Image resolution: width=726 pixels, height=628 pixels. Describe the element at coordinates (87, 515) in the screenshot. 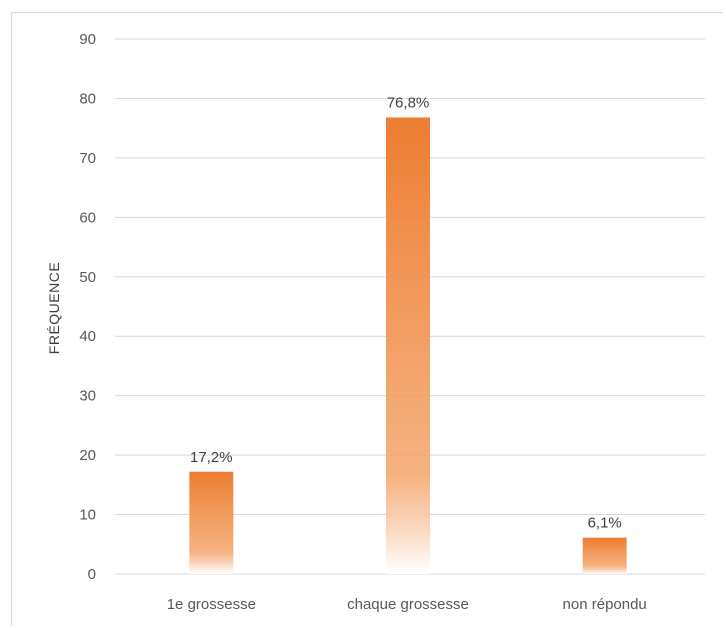

I see `y-tick-label: 10` at that location.